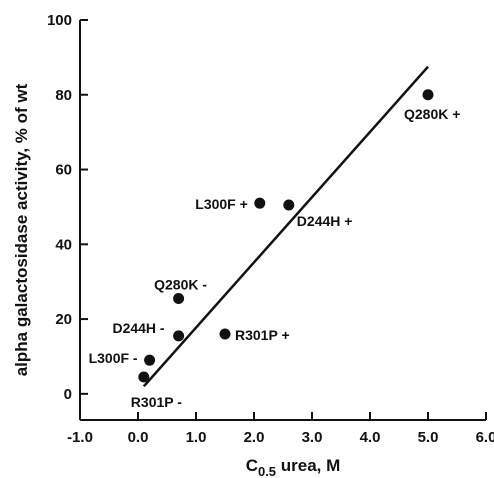 This screenshot has height=478, width=494. I want to click on y-ticks: 0 20 40 60 80 100, so click(67, 207).